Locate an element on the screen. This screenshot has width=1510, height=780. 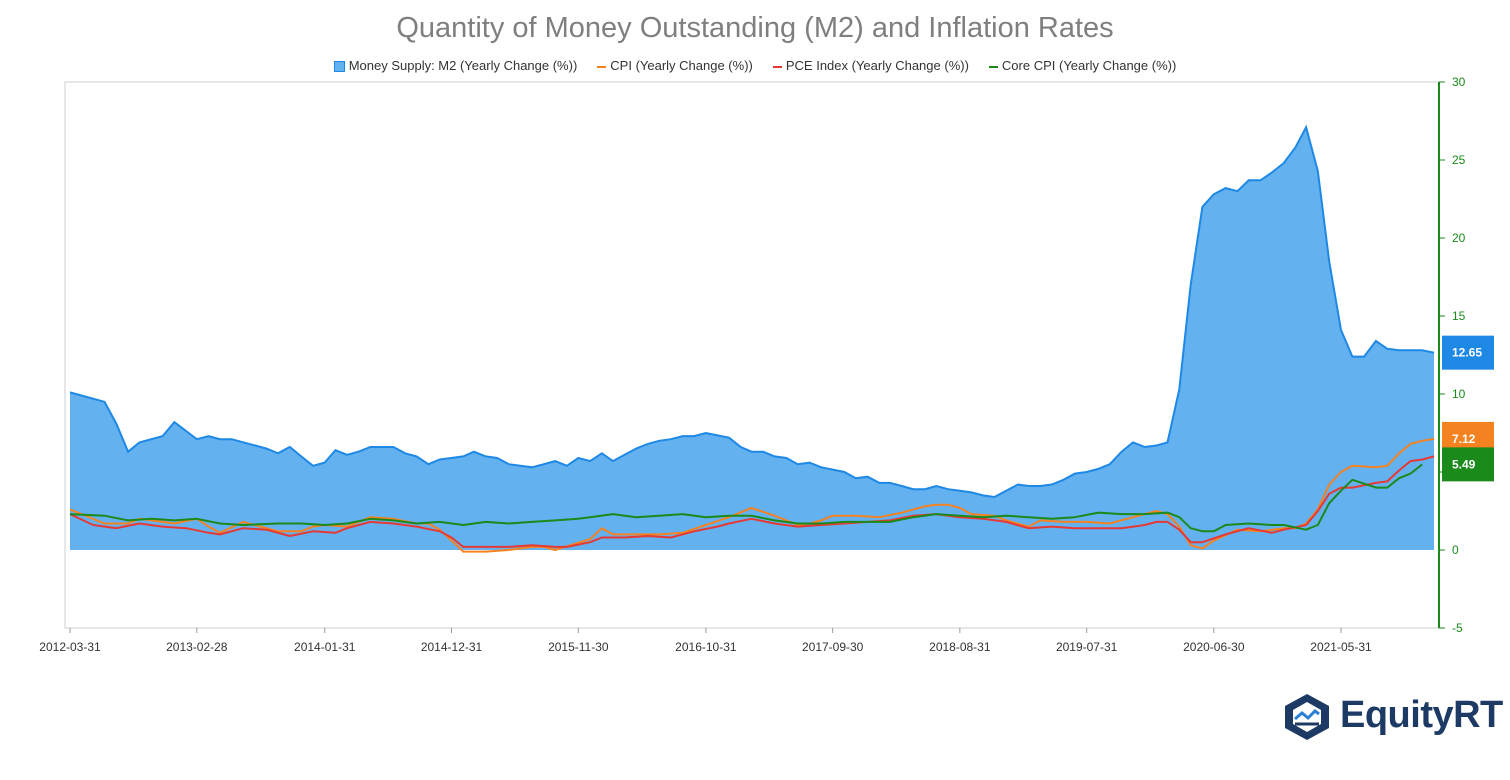
x-tick-label: 2019-07-31 is located at coordinates (1087, 647).